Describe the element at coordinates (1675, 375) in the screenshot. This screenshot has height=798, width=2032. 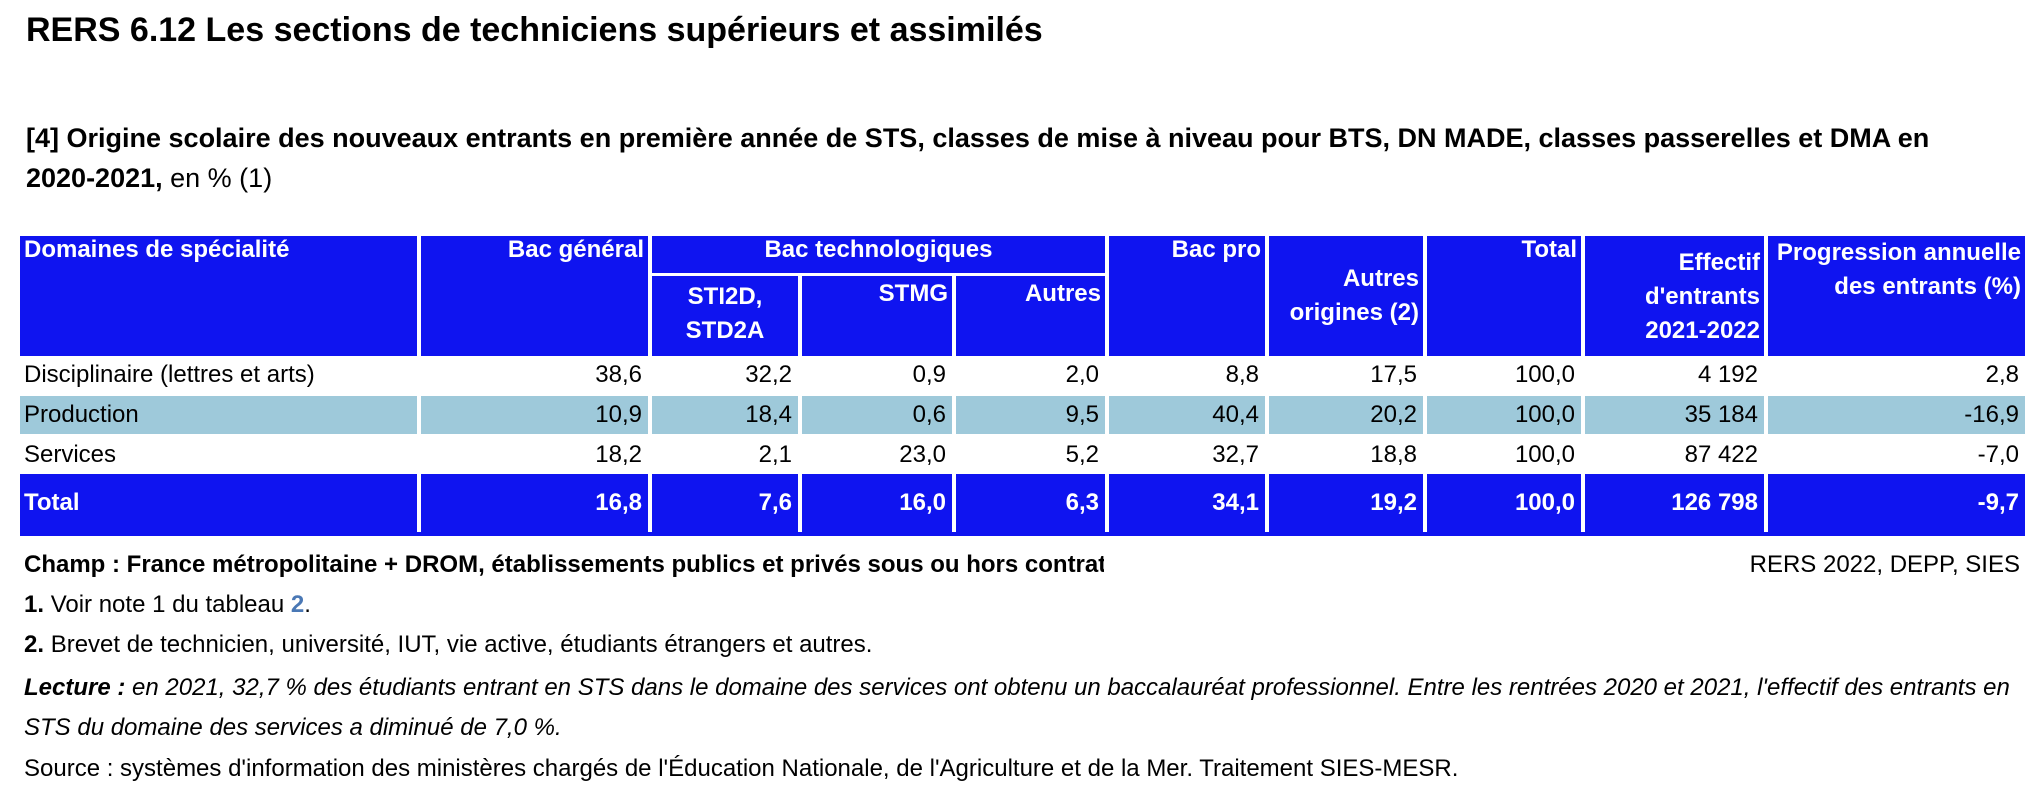
I see `cell-effectif: 4 192` at that location.